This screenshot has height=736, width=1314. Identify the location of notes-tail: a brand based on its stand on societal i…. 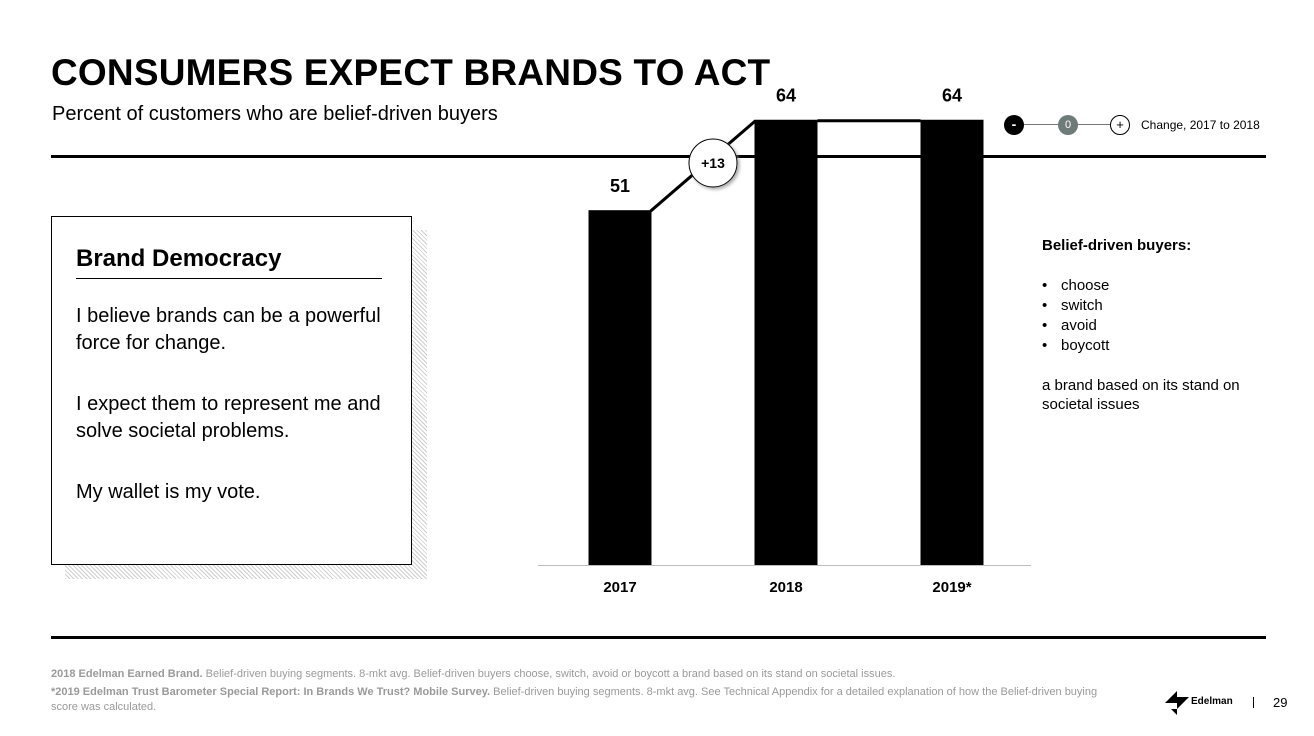
(1141, 395).